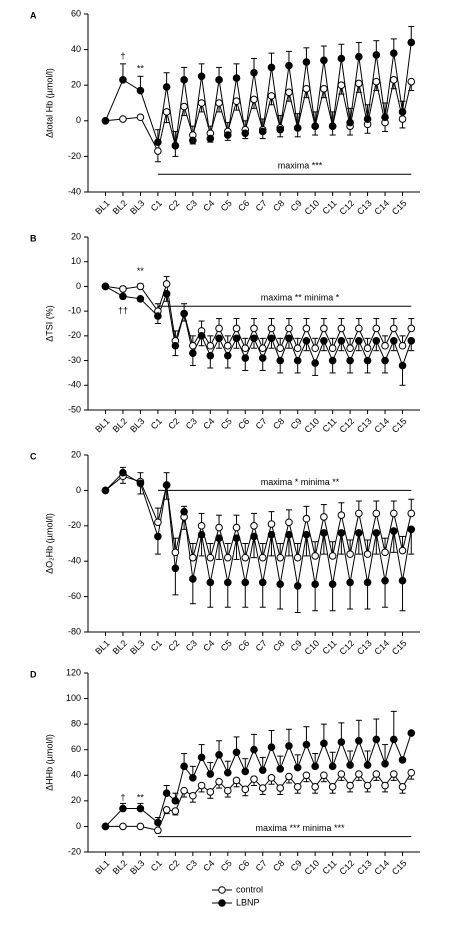  What do you see at coordinates (381, 207) in the screenshot?
I see `x-tick-label: C14` at bounding box center [381, 207].